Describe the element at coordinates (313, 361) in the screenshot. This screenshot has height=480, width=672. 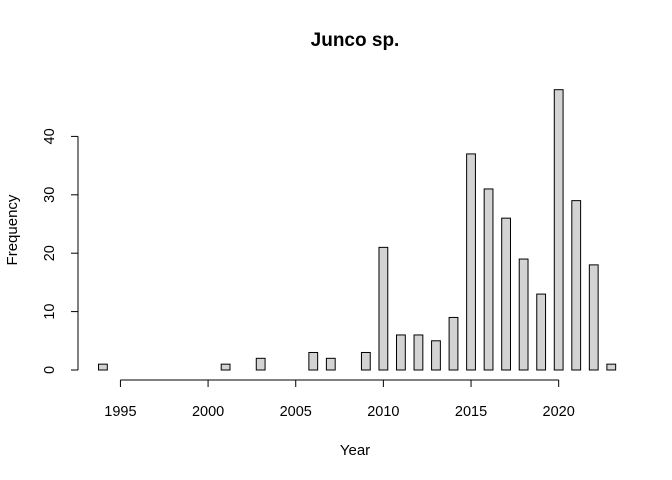
I see `bar-2006` at that location.